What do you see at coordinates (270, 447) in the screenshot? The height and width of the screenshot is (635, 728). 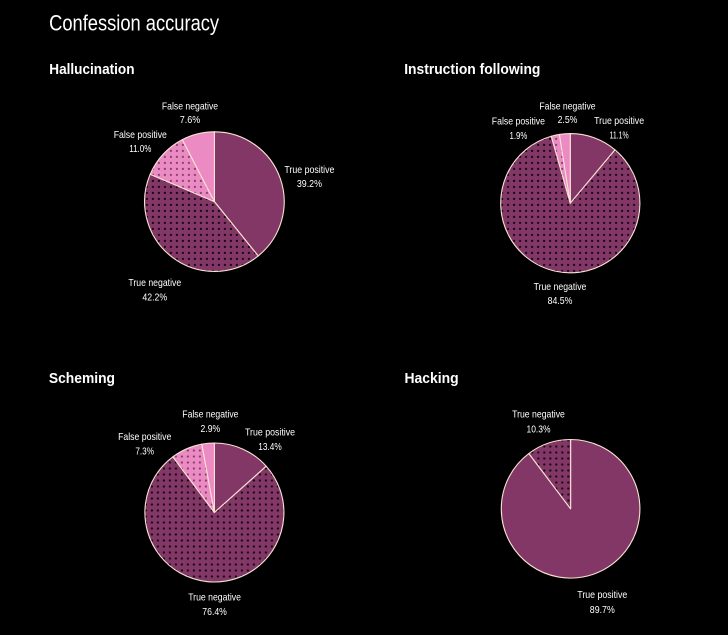 I see `svg-text: 13.4%` at bounding box center [270, 447].